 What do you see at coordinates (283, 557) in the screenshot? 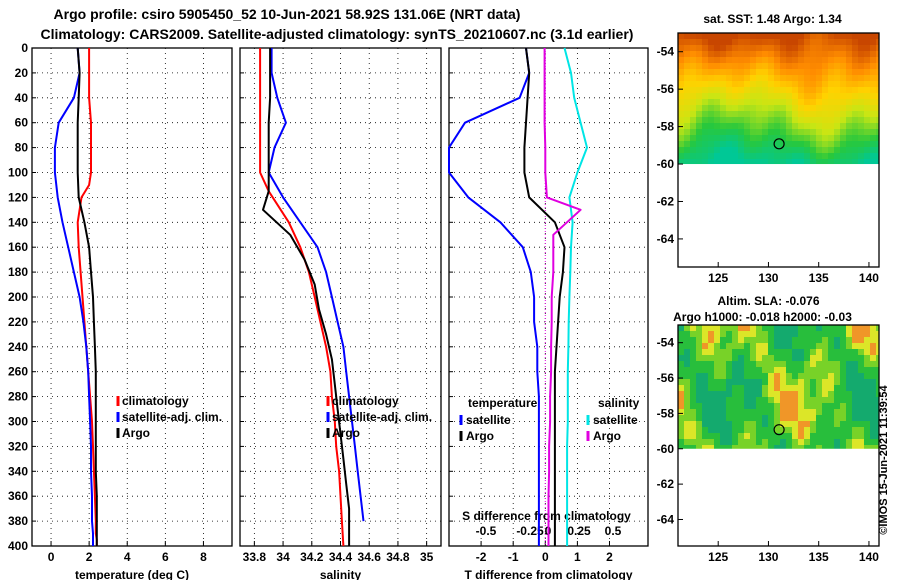
I see `salinity-xtick-label: 34` at bounding box center [283, 557].